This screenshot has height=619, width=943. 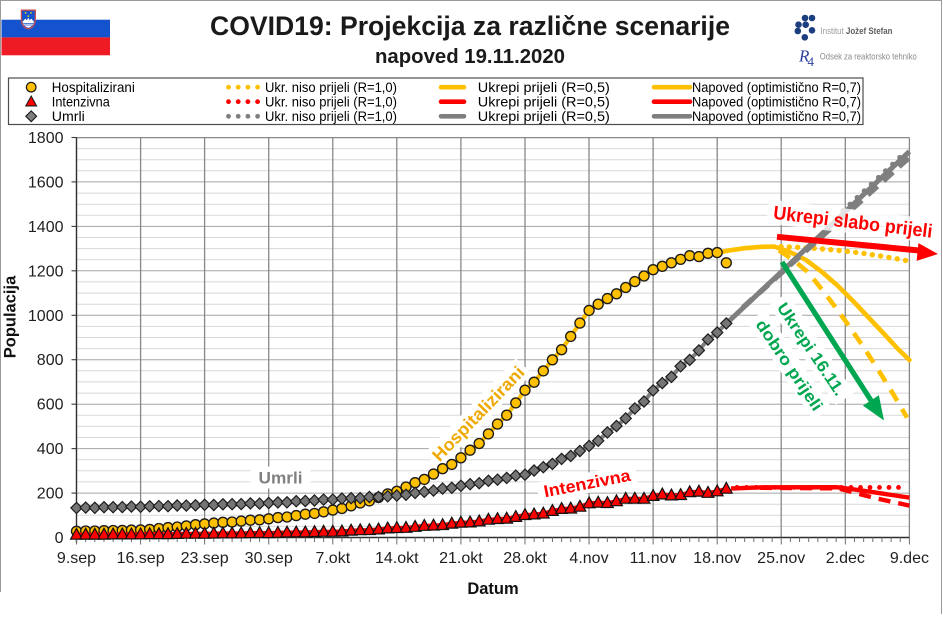 What do you see at coordinates (46, 182) in the screenshot?
I see `svg-text: 1600` at bounding box center [46, 182].